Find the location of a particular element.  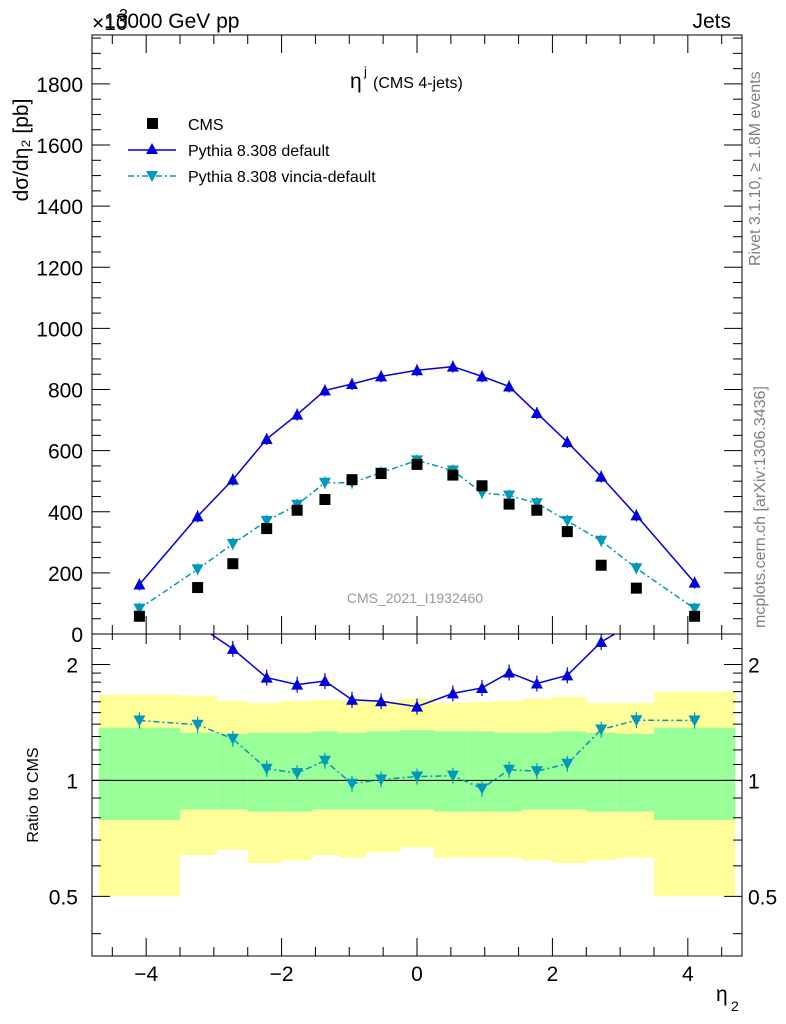

y-tick-label: 1400 is located at coordinates (59, 207).